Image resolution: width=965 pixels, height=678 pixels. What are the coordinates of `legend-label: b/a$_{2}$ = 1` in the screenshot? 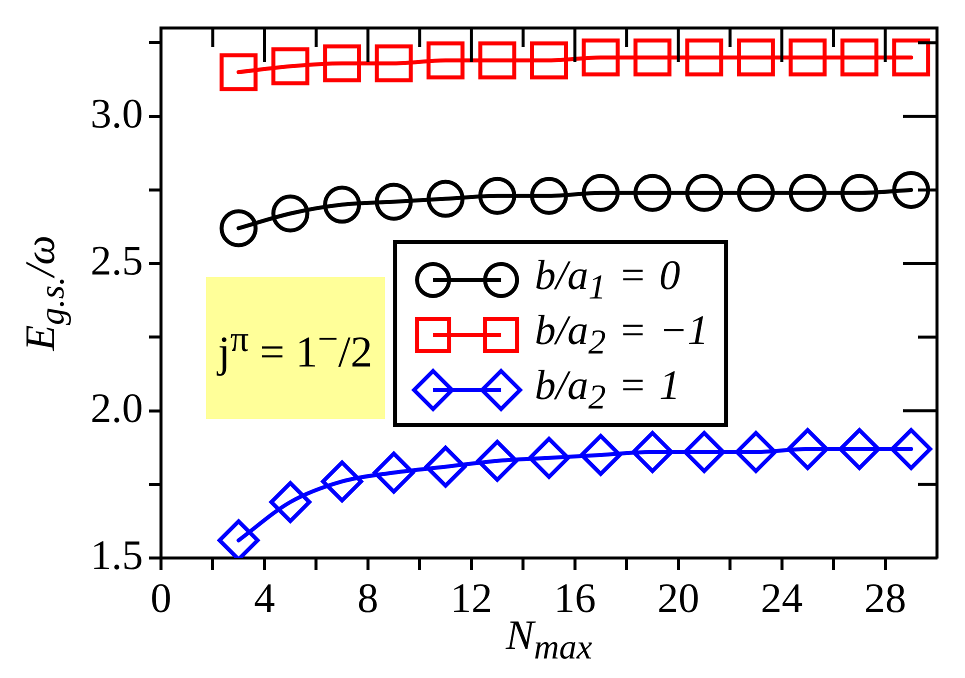 It's located at (607, 390).